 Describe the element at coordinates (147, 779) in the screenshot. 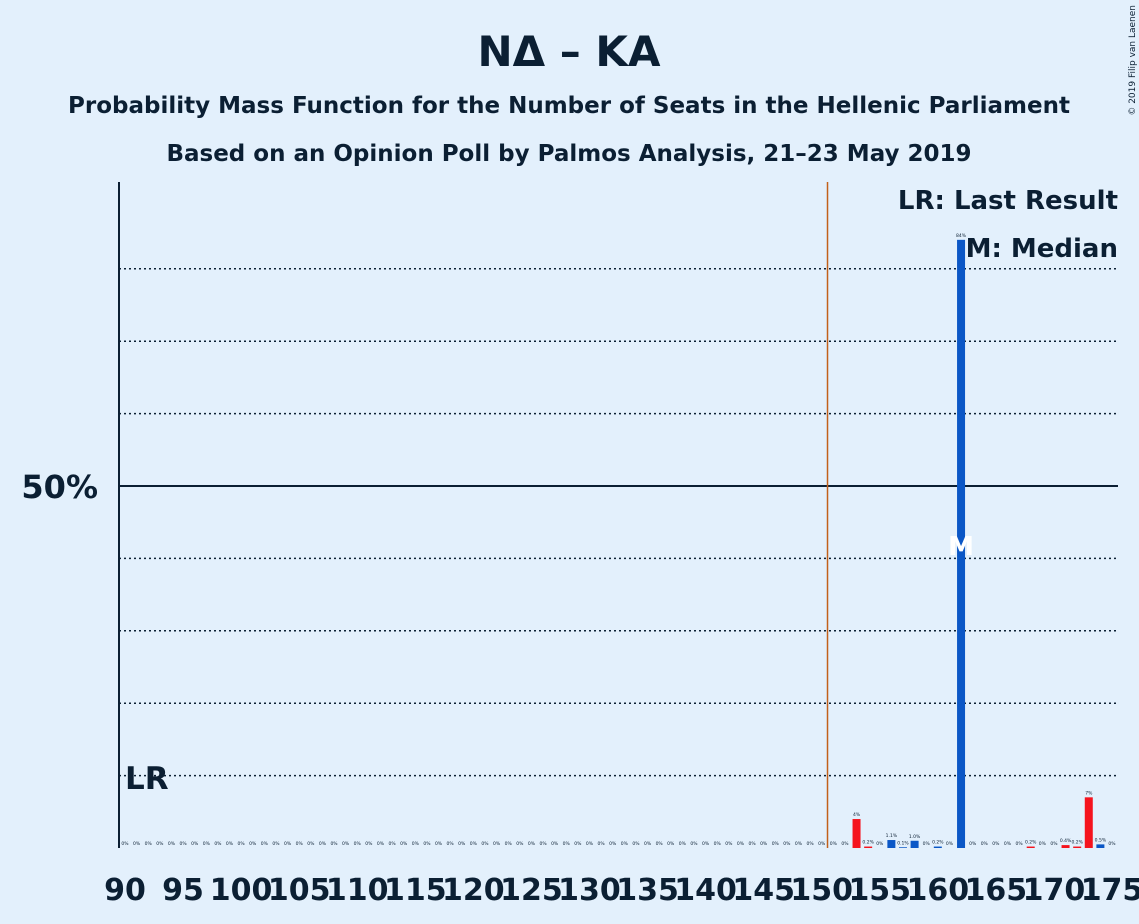

I see `last-result-marker: LR` at that location.